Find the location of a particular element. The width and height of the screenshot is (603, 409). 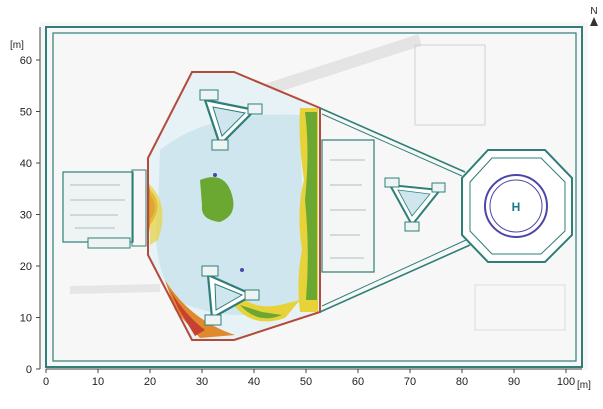

north-arrow-label: N is located at coordinates (593, 11).